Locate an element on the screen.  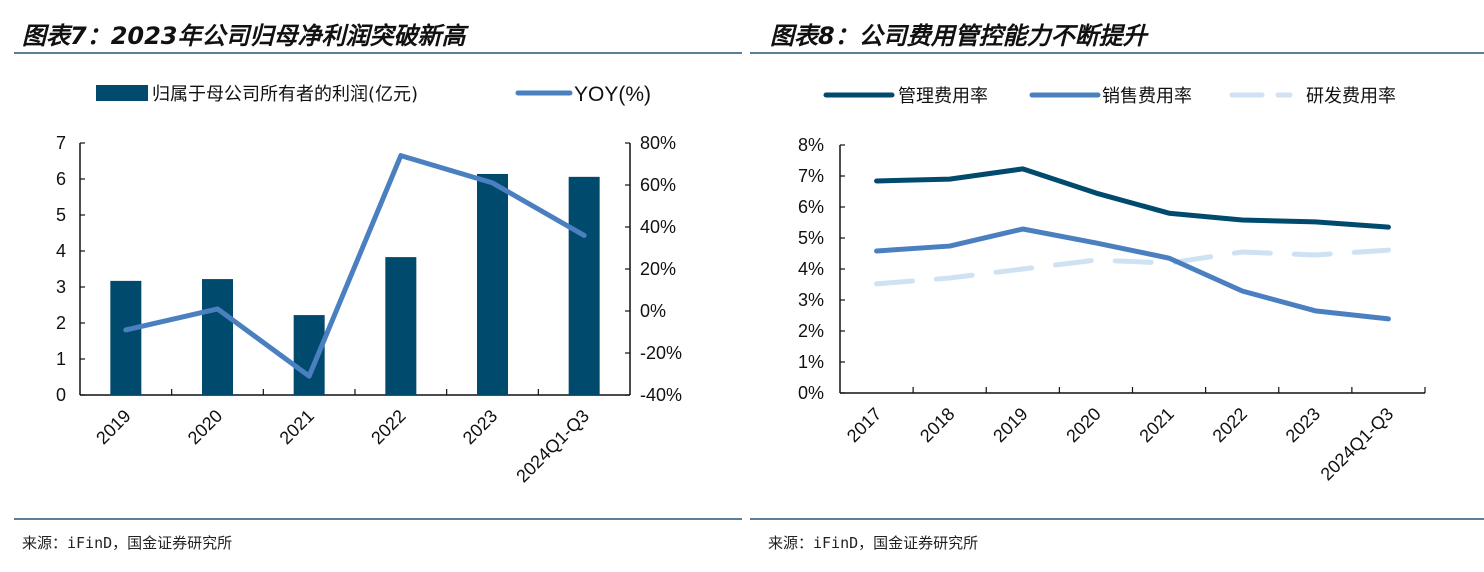
y-tick-label: 6% is located at coordinates (811, 207).